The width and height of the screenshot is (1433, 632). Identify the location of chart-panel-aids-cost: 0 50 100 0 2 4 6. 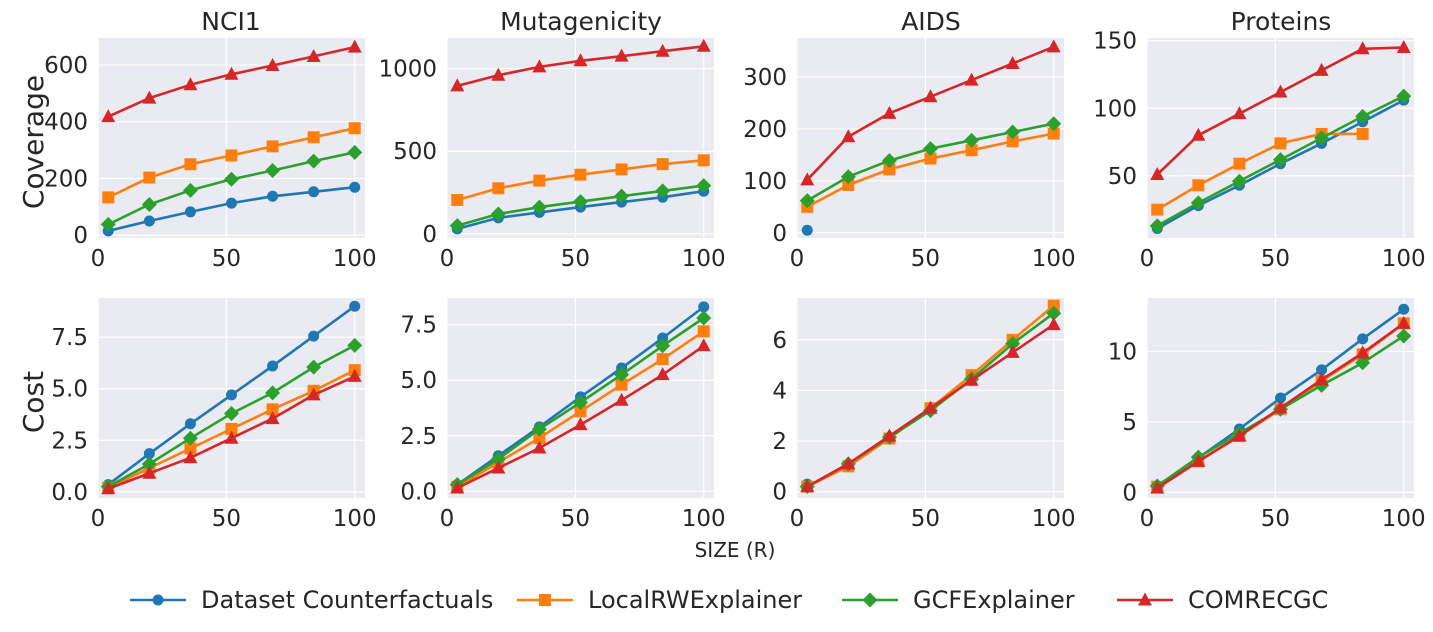
(924, 415).